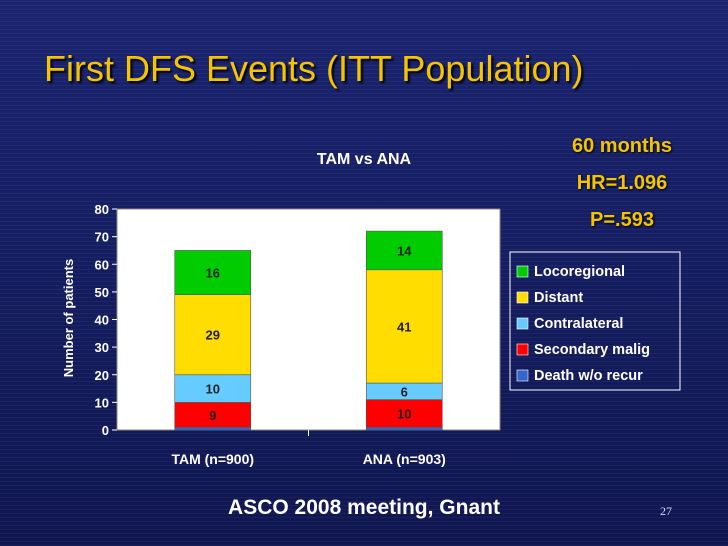  Describe the element at coordinates (68, 318) in the screenshot. I see `y-axis-label: Number of patients` at that location.